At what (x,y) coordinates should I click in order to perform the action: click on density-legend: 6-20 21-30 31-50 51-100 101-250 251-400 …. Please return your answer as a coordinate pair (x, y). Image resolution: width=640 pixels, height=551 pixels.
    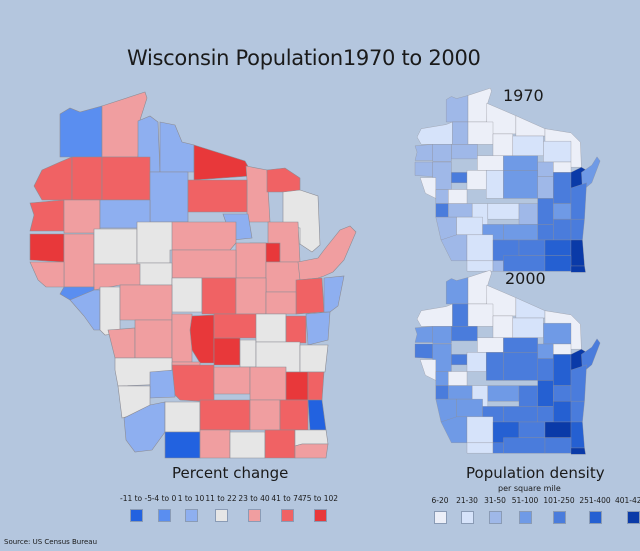
    Looking at the image, I should click on (535, 510).